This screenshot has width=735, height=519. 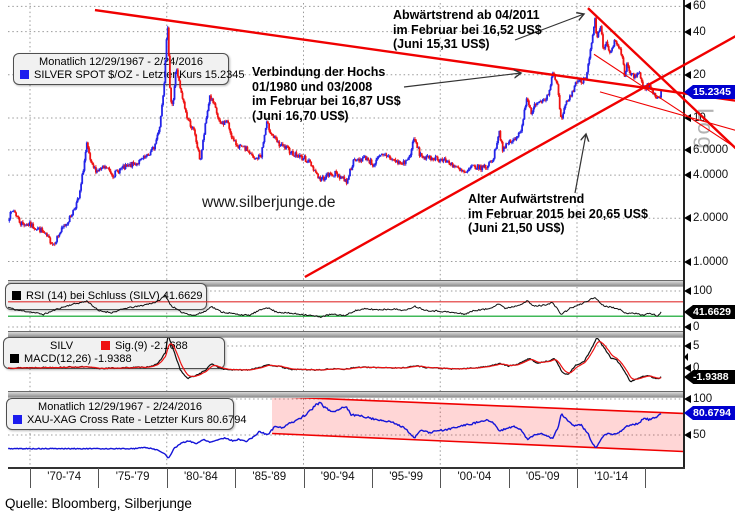 What do you see at coordinates (132, 477) in the screenshot?
I see `x-axis-label: '75-'79` at bounding box center [132, 477].